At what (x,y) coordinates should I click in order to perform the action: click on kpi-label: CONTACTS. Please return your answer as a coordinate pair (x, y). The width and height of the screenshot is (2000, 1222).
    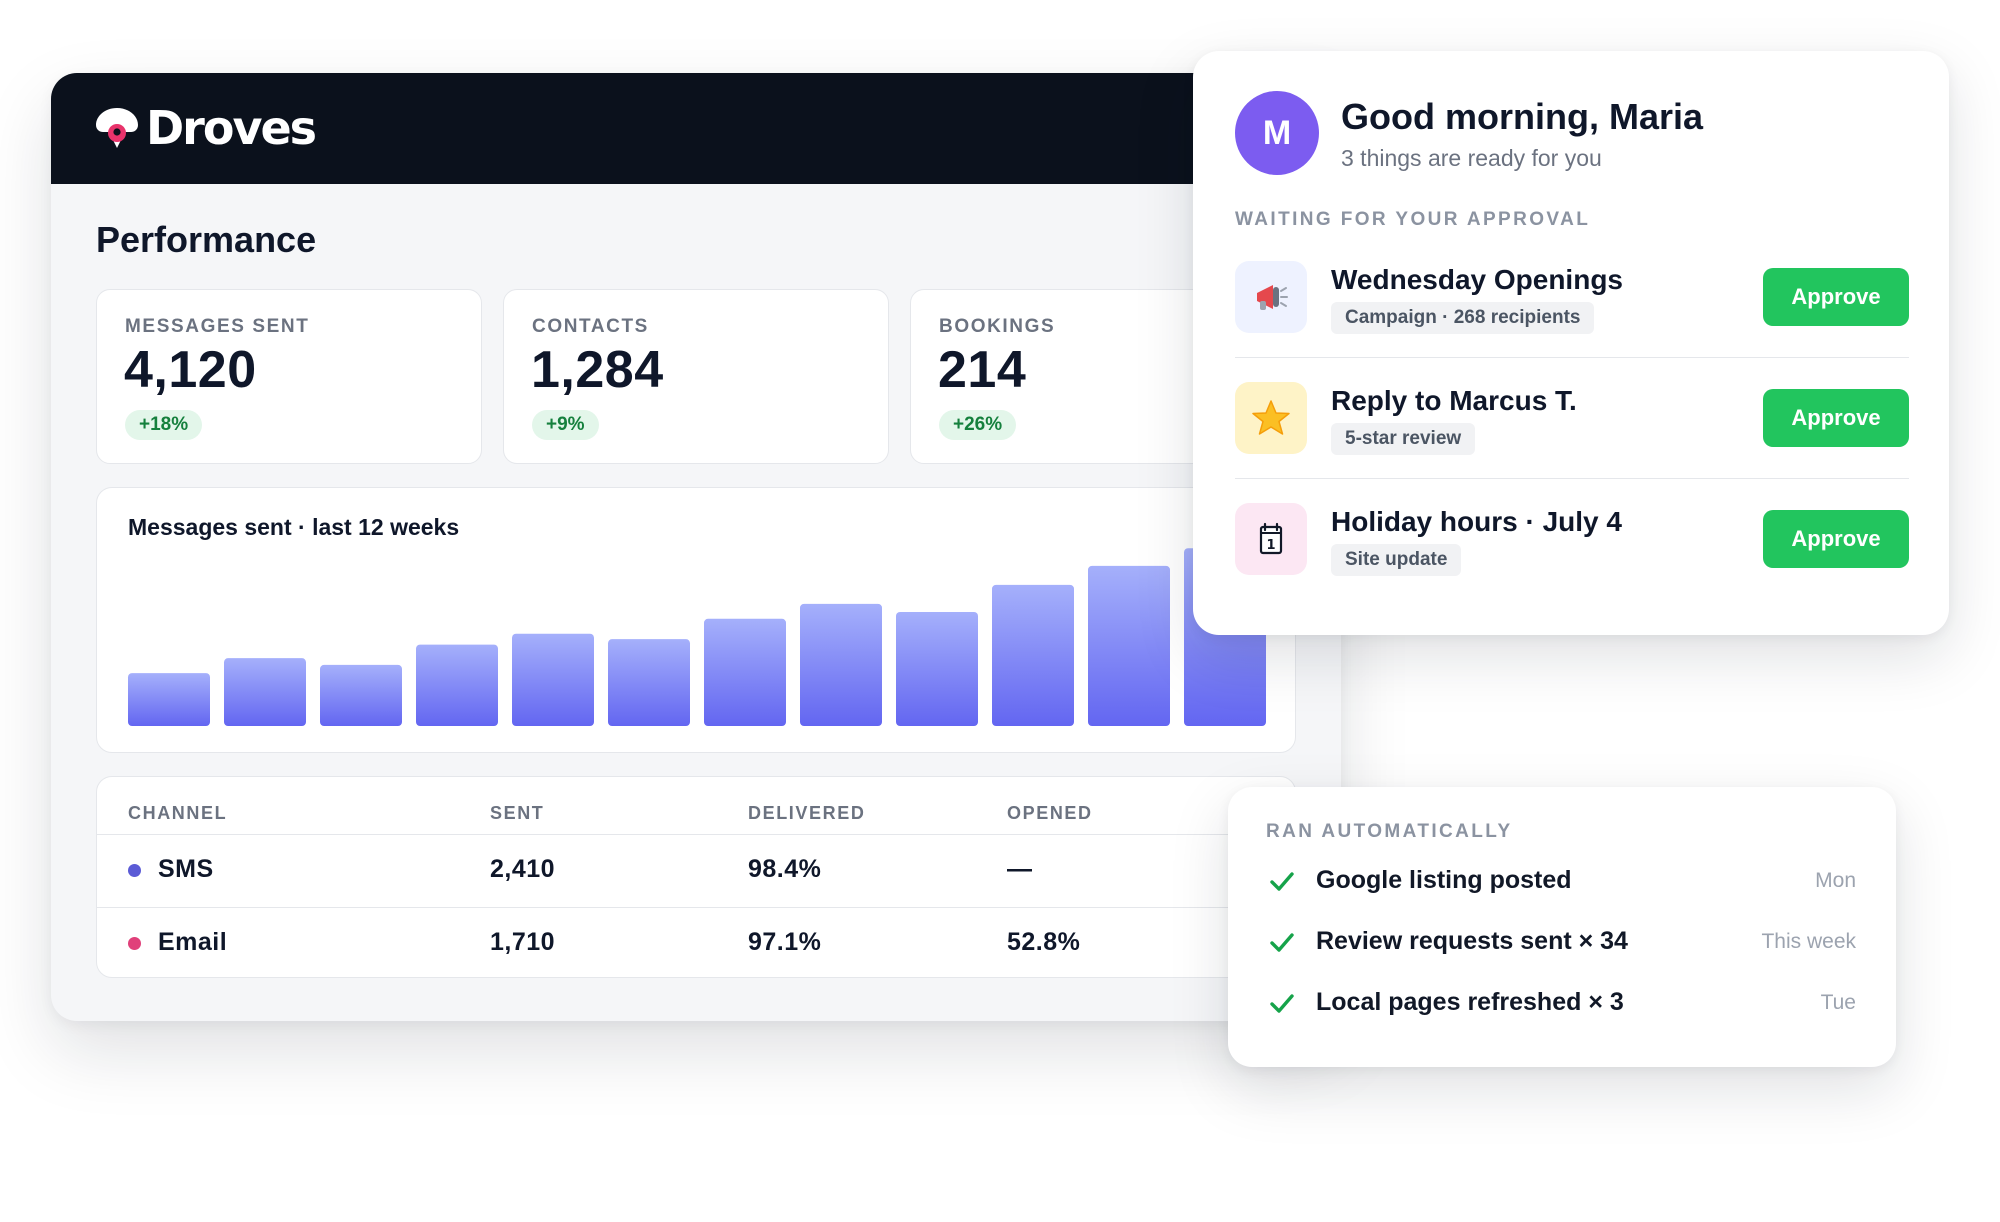
    Looking at the image, I should click on (590, 326).